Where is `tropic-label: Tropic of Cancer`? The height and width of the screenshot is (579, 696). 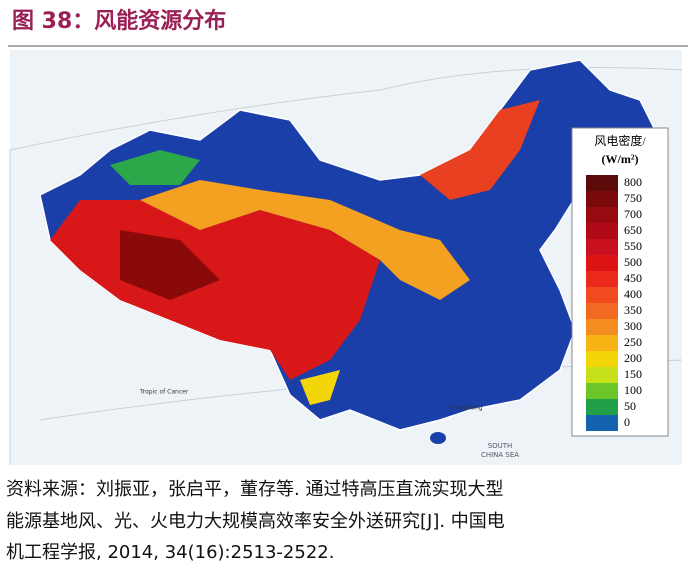
tropic-label: Tropic of Cancer is located at coordinates (164, 392).